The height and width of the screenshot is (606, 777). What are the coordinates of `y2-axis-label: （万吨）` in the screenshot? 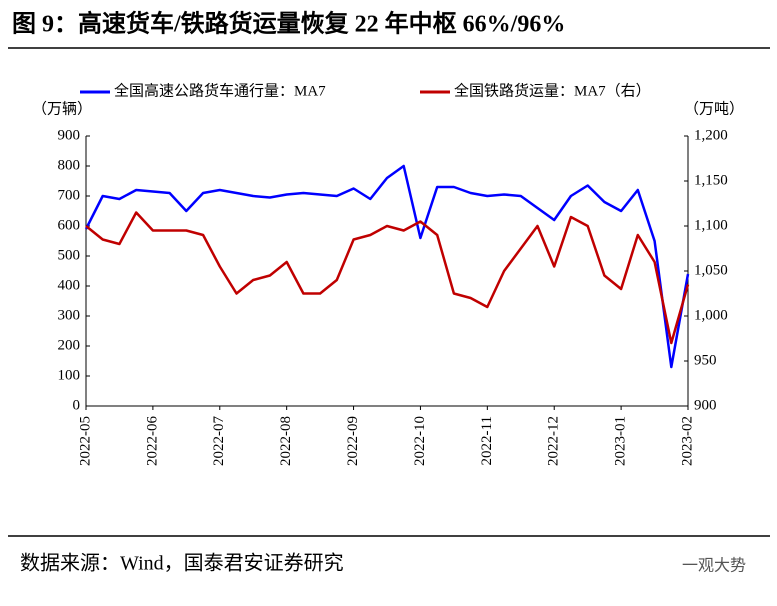 It's located at (714, 108).